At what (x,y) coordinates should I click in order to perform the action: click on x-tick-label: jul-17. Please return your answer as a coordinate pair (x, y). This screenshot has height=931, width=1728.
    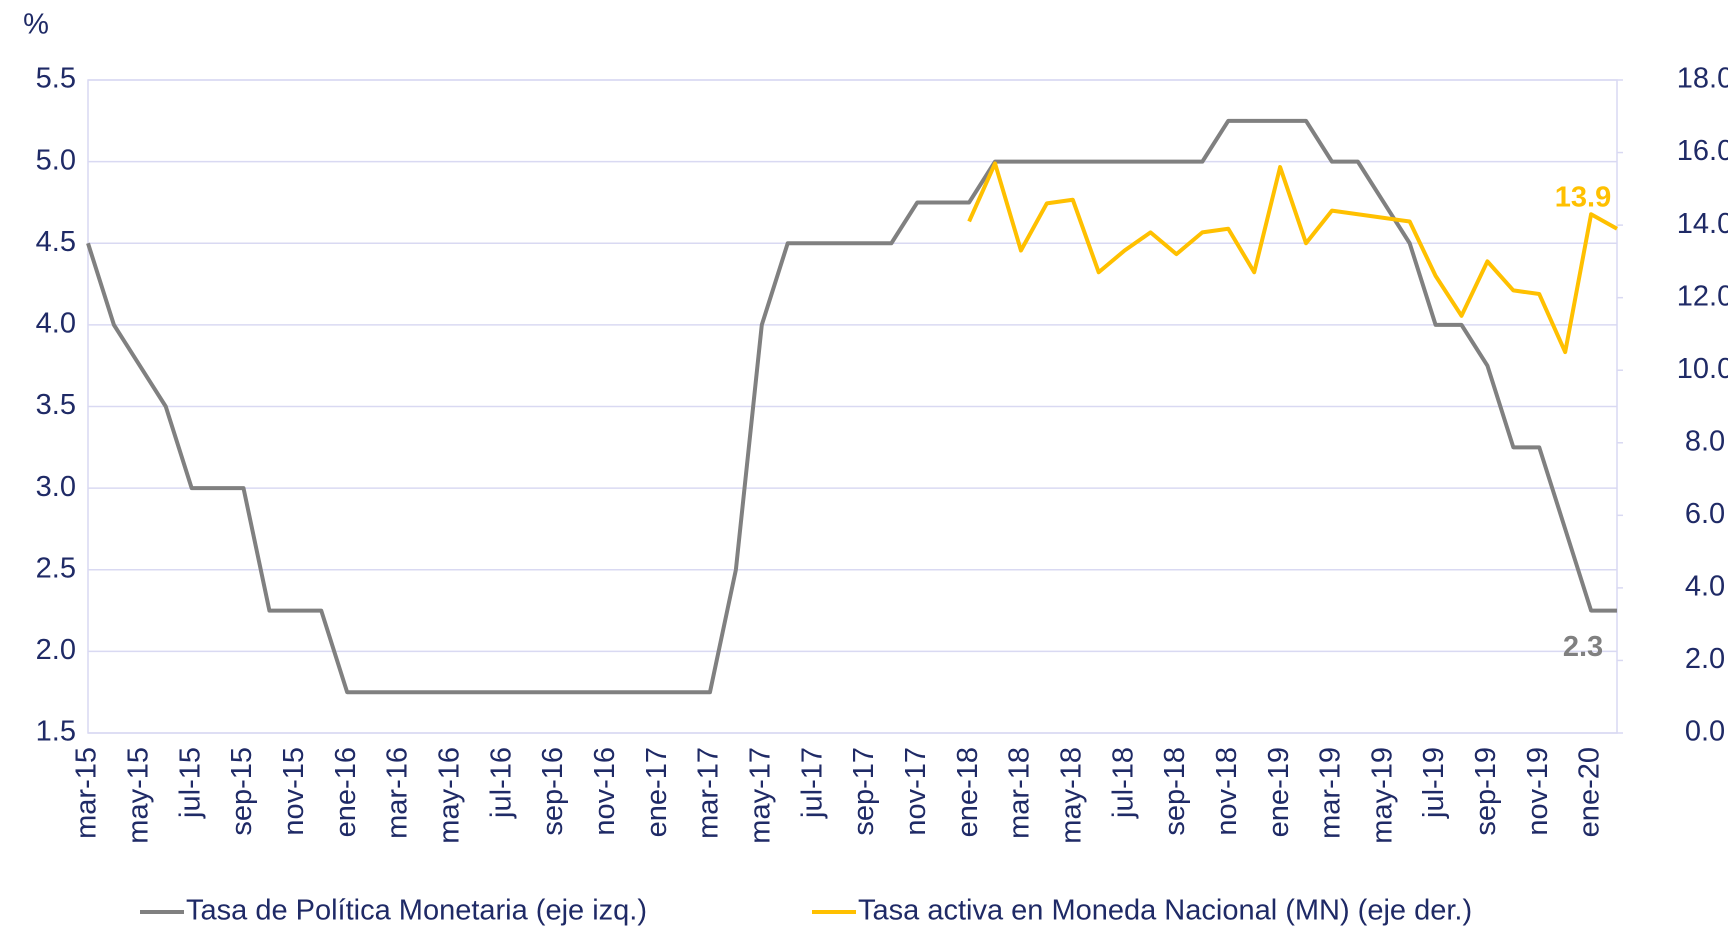
    Looking at the image, I should click on (812, 783).